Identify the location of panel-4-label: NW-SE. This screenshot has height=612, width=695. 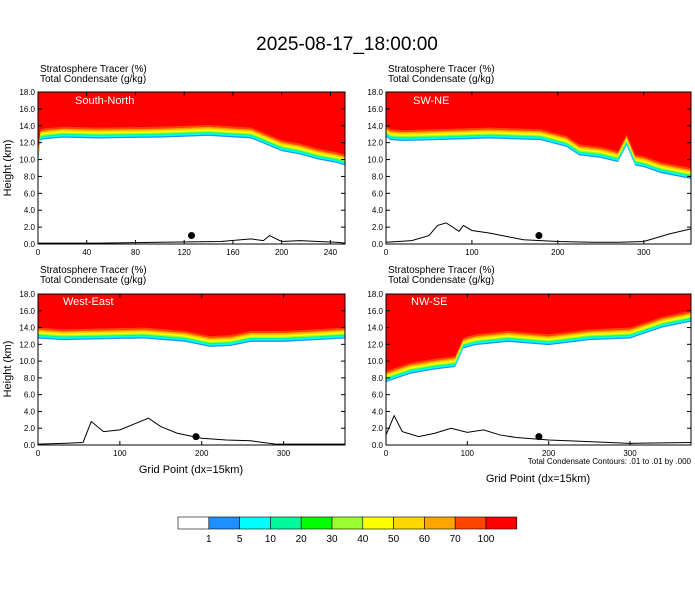
(429, 302).